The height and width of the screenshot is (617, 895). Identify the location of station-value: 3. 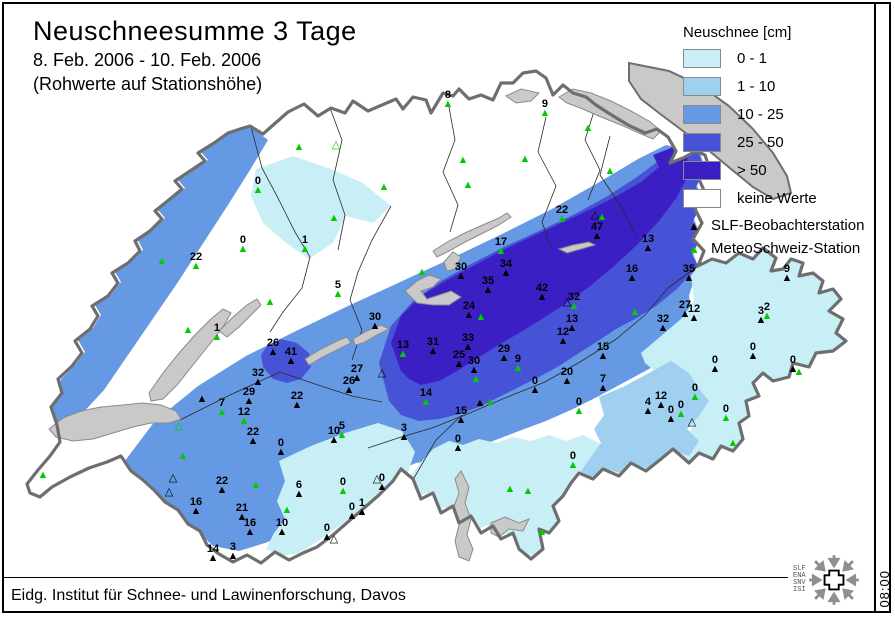
(233, 546).